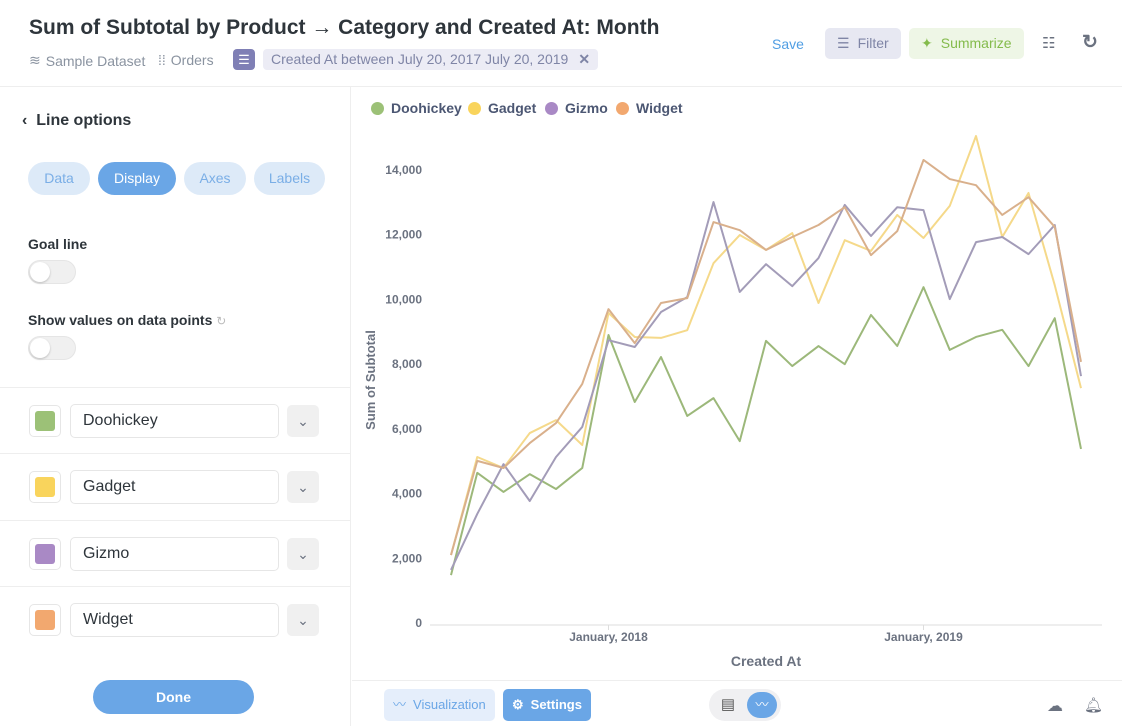  Describe the element at coordinates (87, 60) in the screenshot. I see `breadcrumb-database: ≋ Sample Dataset` at that location.